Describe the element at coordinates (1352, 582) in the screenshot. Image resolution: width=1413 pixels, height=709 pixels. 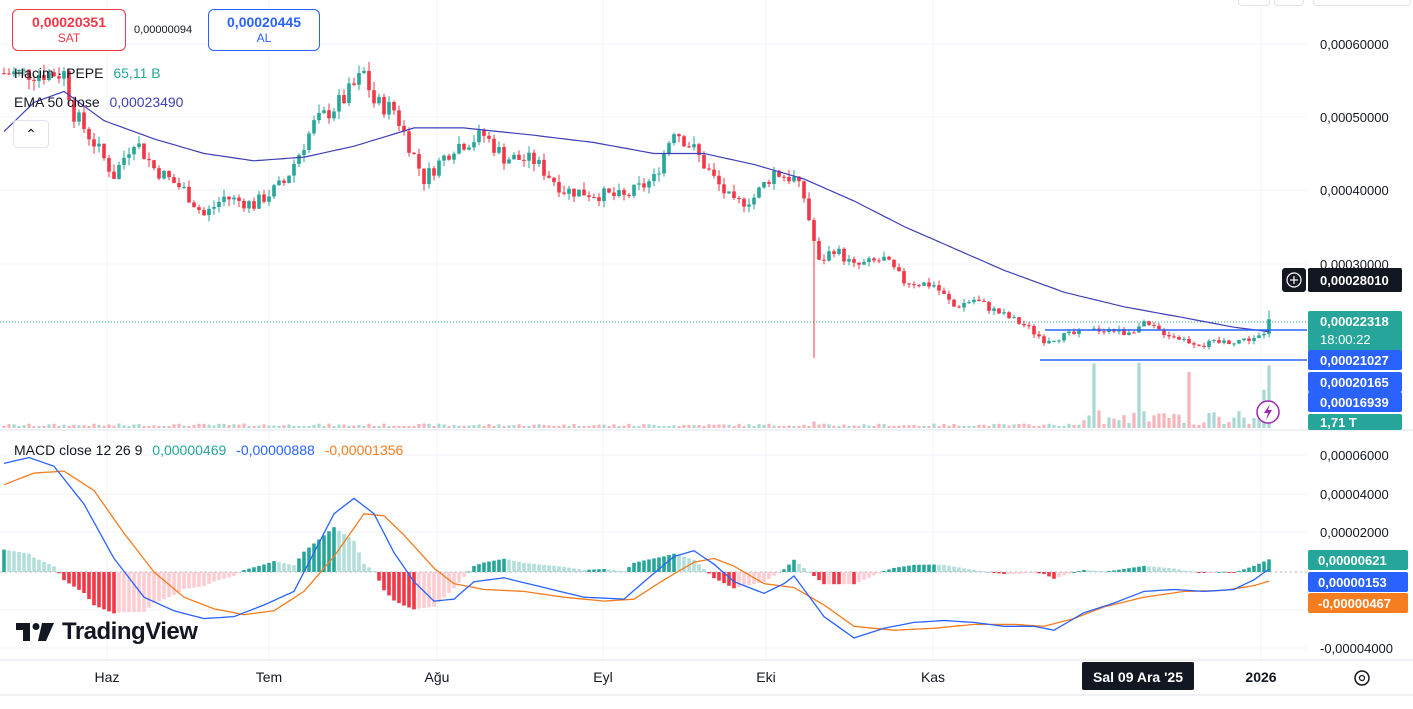
I see `macd-label-macd: 0,00000153` at that location.